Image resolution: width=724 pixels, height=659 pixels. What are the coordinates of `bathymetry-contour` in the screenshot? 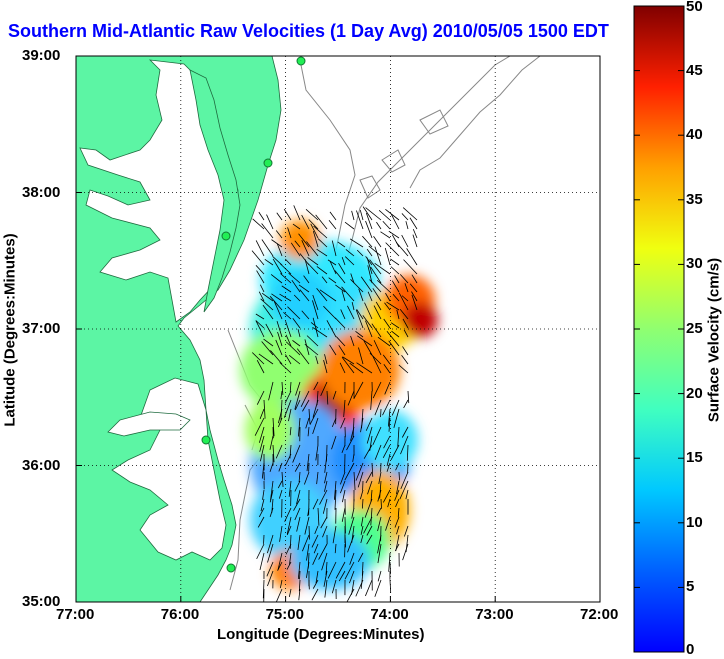 It's located at (475, 122).